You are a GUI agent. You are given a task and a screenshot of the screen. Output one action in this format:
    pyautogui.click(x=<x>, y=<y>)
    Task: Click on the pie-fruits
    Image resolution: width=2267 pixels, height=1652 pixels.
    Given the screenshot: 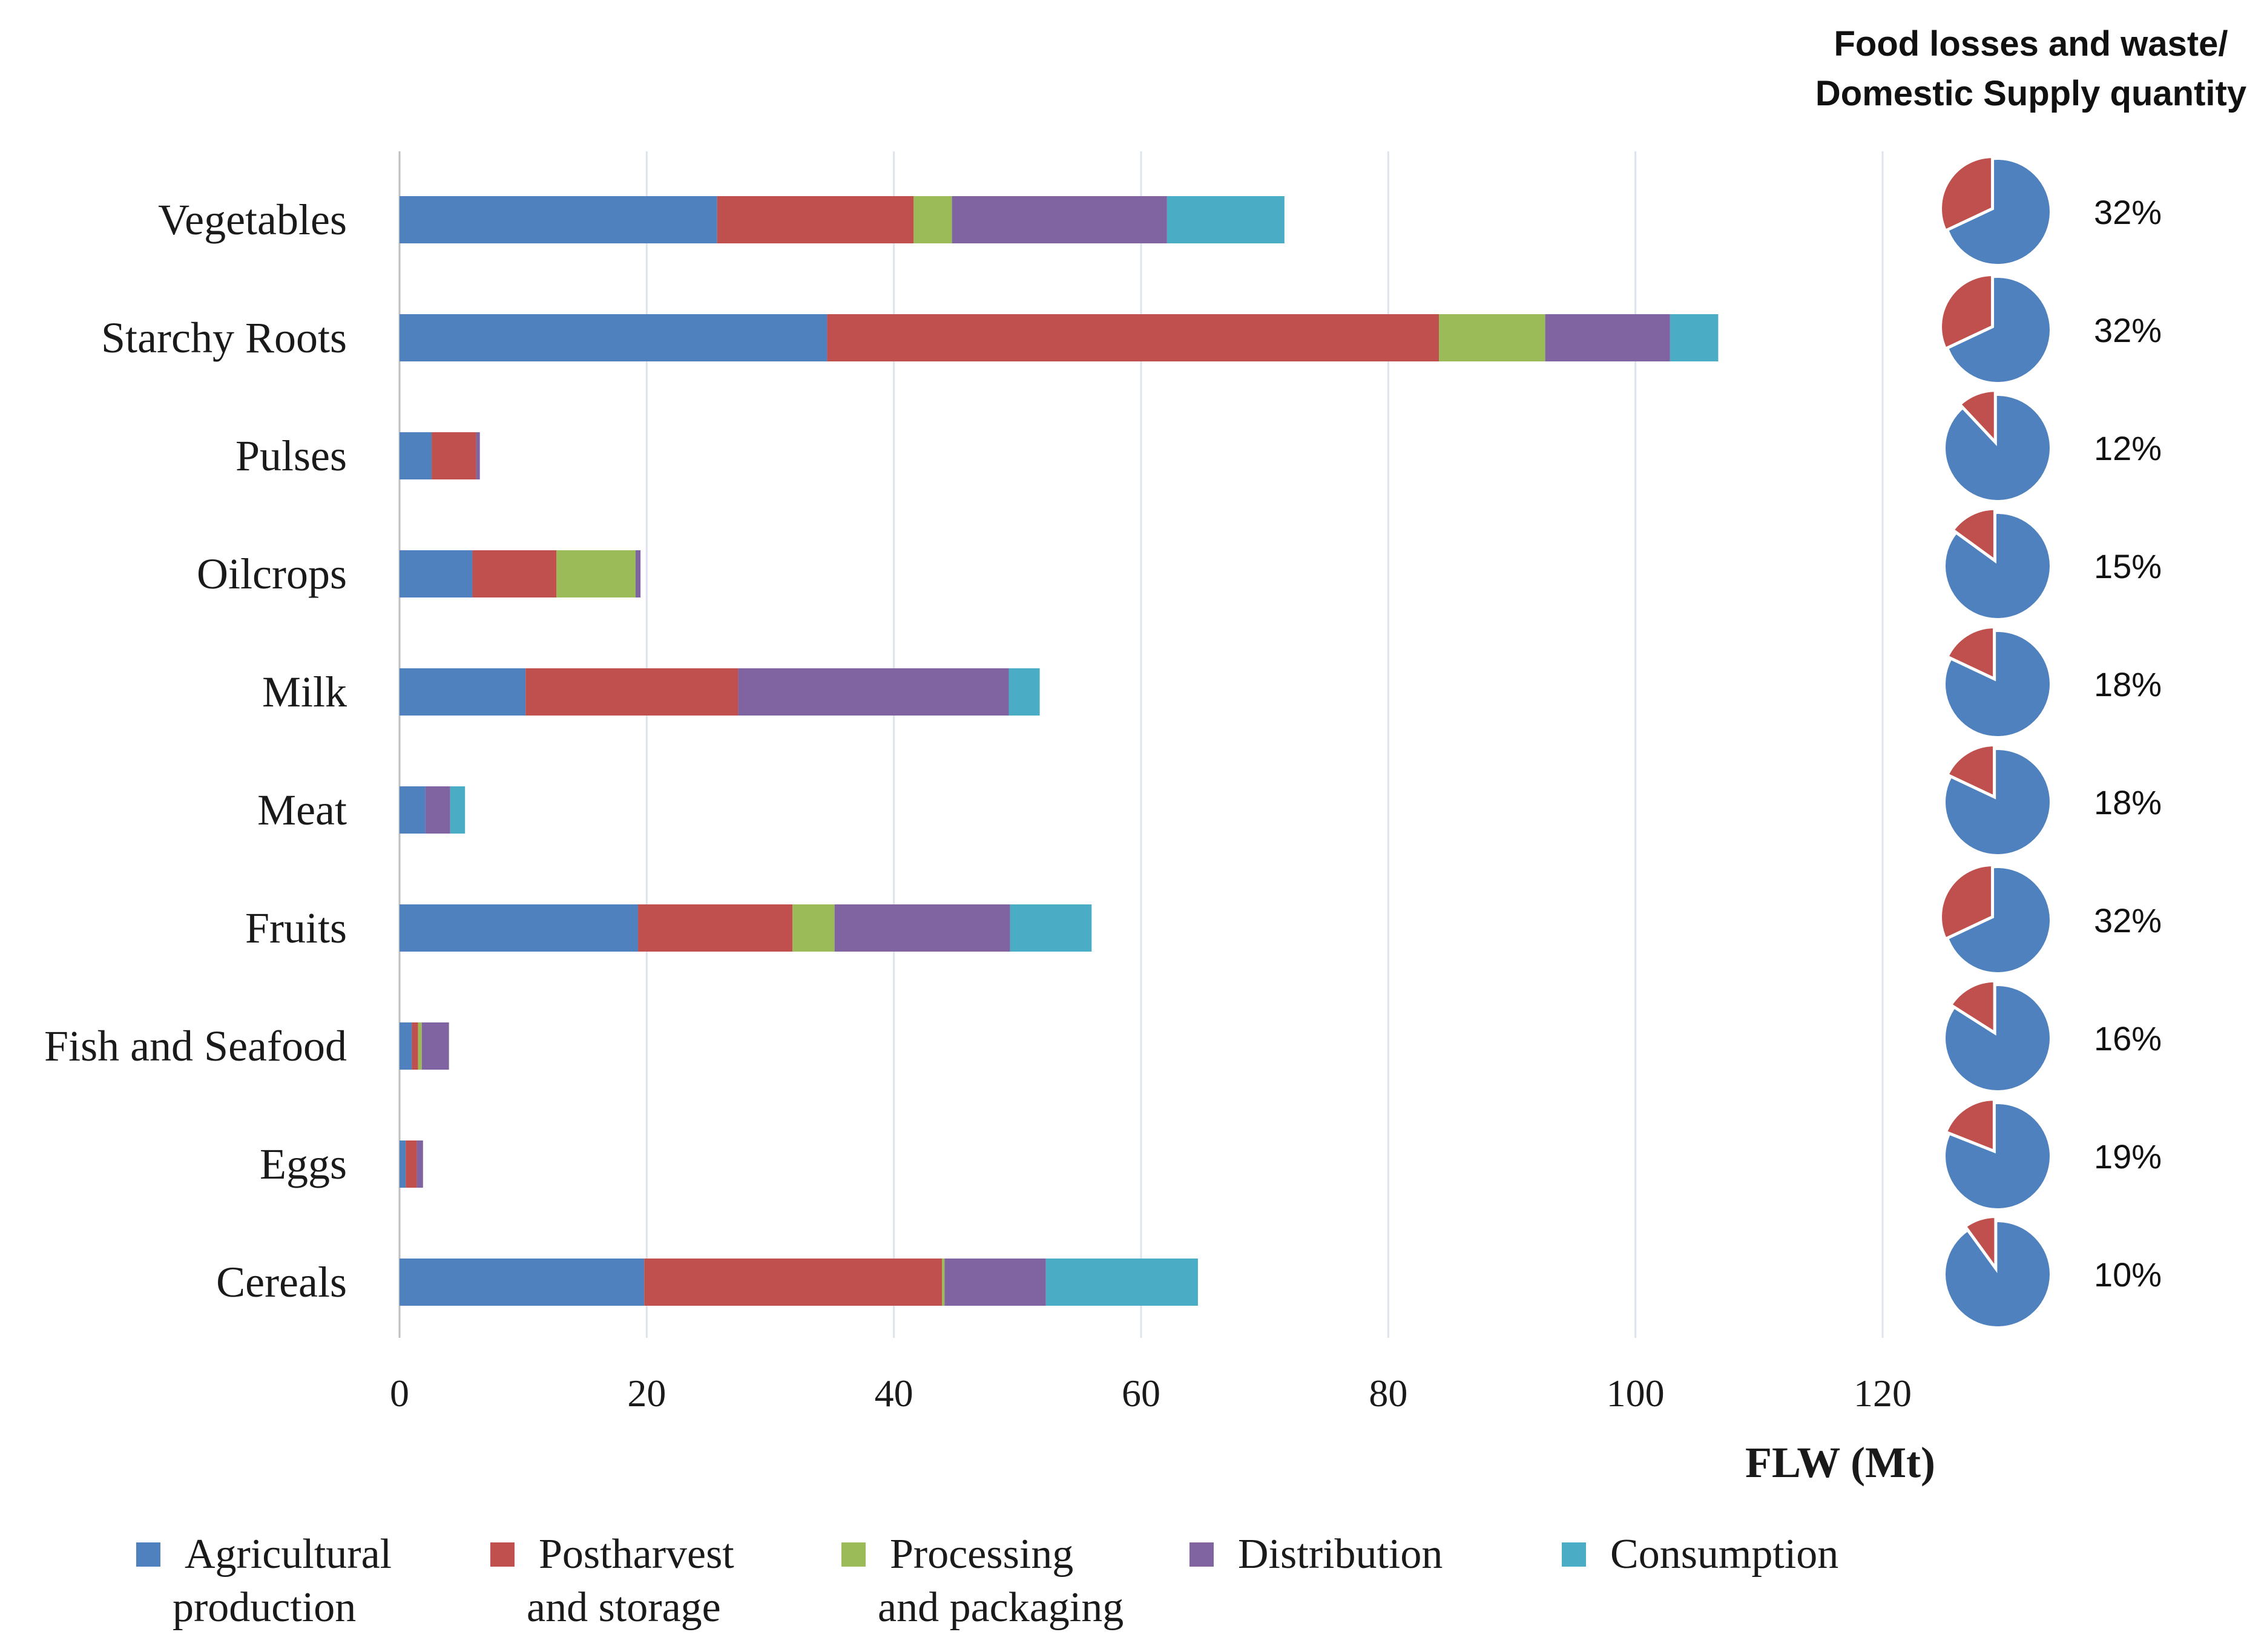 What is the action you would take?
    pyautogui.click(x=1994, y=918)
    